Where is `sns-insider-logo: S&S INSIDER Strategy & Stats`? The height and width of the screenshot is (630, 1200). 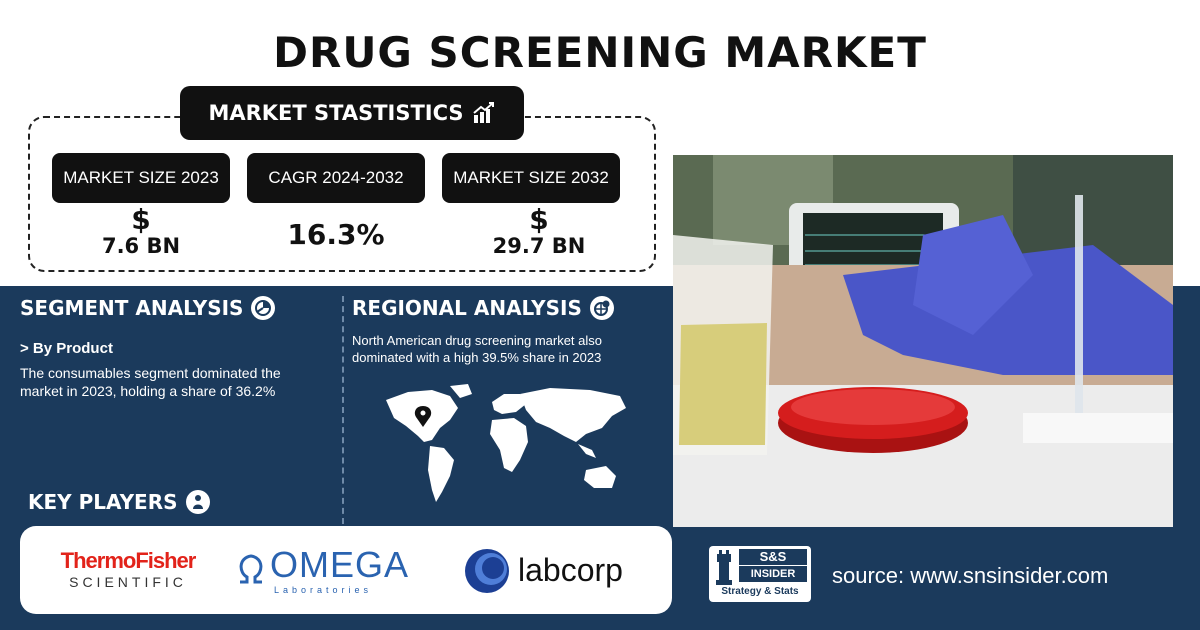
sns-insider-logo: S&S INSIDER Strategy & Stats is located at coordinates (760, 574).